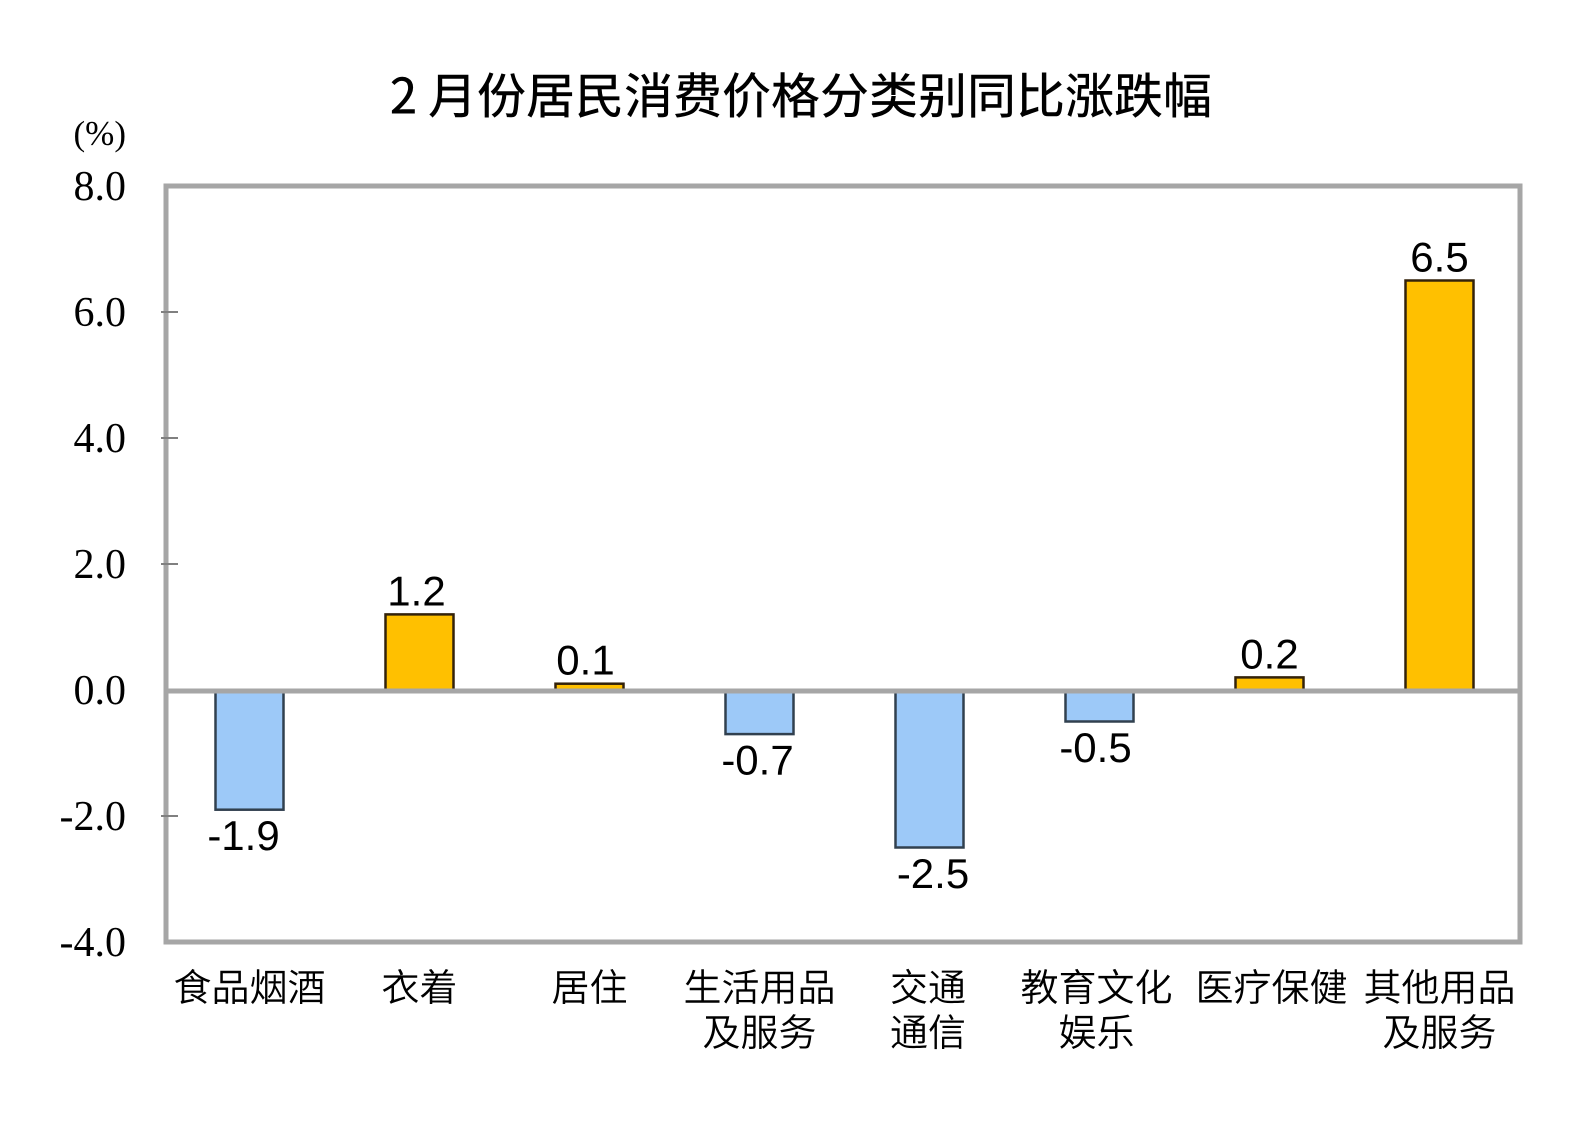 The width and height of the screenshot is (1591, 1130). Describe the element at coordinates (1269, 653) in the screenshot. I see `svg-text: 0.2` at that location.